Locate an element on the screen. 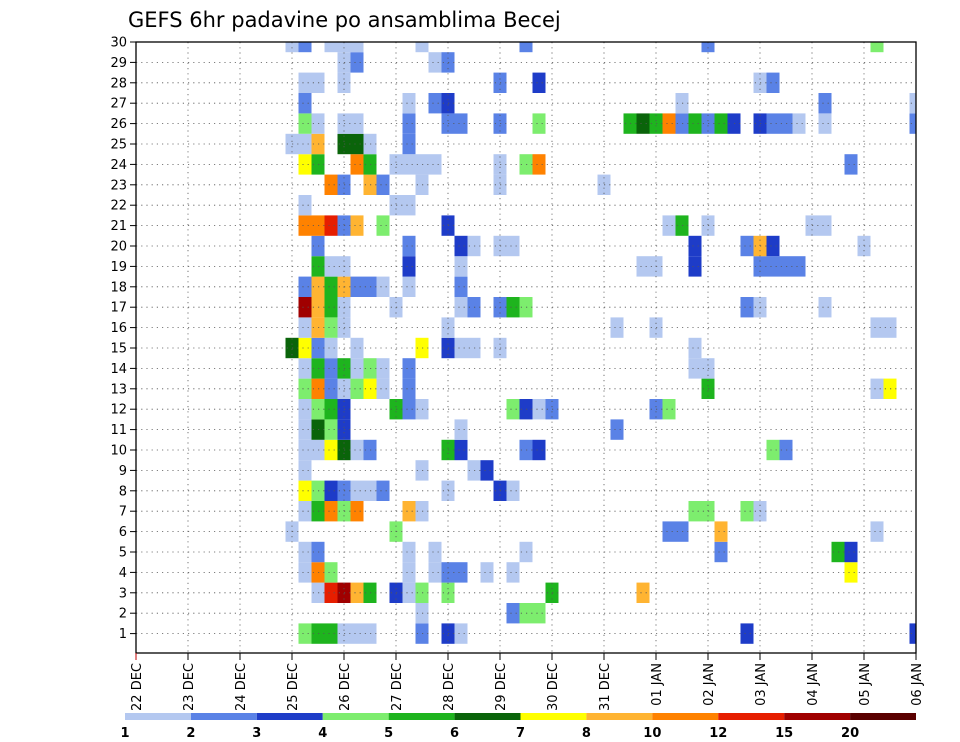 This screenshot has width=960, height=742. y-tick-label: 6 is located at coordinates (123, 532).